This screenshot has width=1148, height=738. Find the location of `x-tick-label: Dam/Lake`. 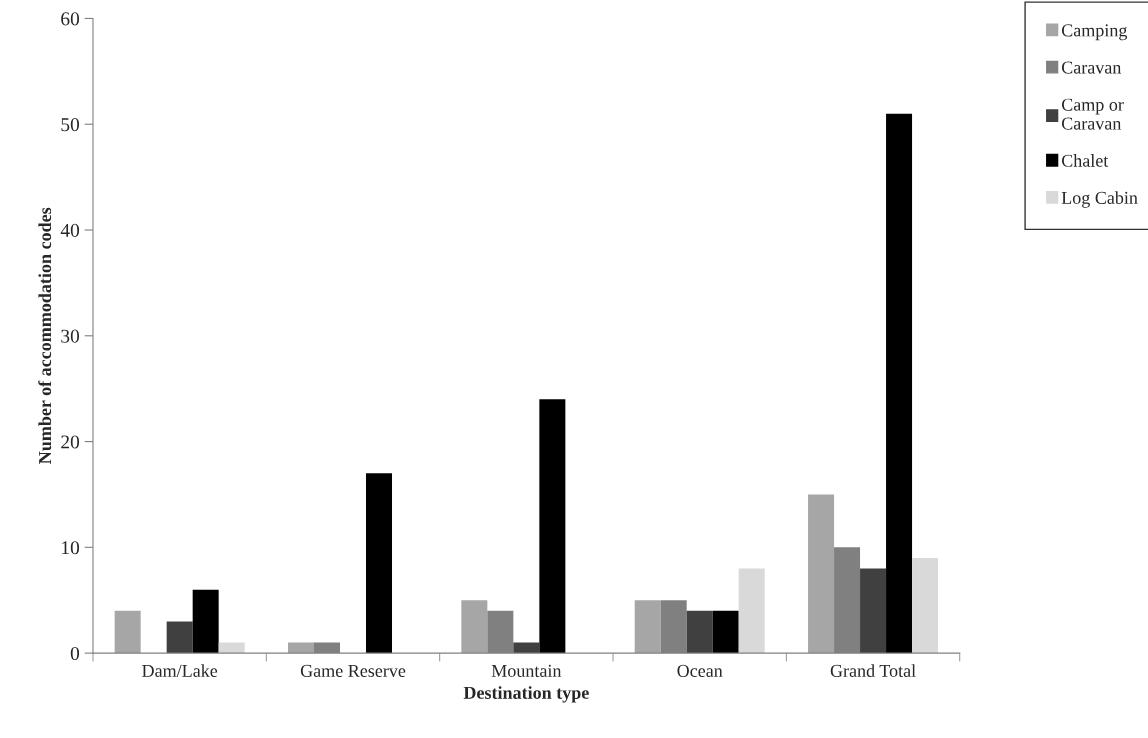

x-tick-label: Dam/Lake is located at coordinates (180, 670).